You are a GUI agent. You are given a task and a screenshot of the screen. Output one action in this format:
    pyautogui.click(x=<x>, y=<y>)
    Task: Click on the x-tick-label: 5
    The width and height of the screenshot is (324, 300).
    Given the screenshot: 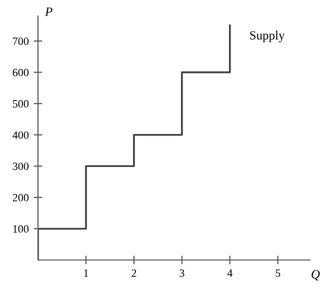 What is the action you would take?
    pyautogui.click(x=278, y=273)
    